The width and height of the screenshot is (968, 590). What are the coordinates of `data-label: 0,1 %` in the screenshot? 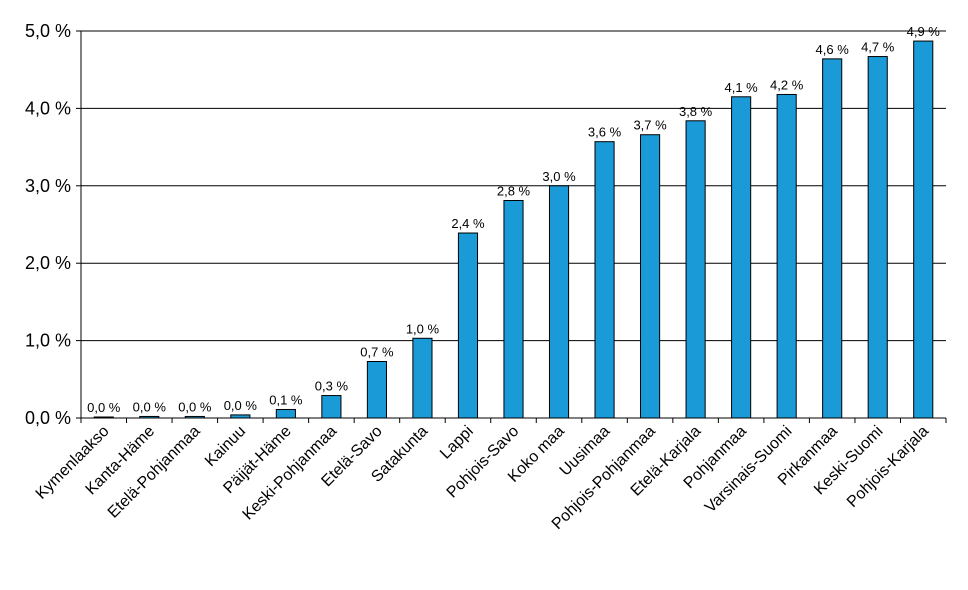 It's located at (286, 399).